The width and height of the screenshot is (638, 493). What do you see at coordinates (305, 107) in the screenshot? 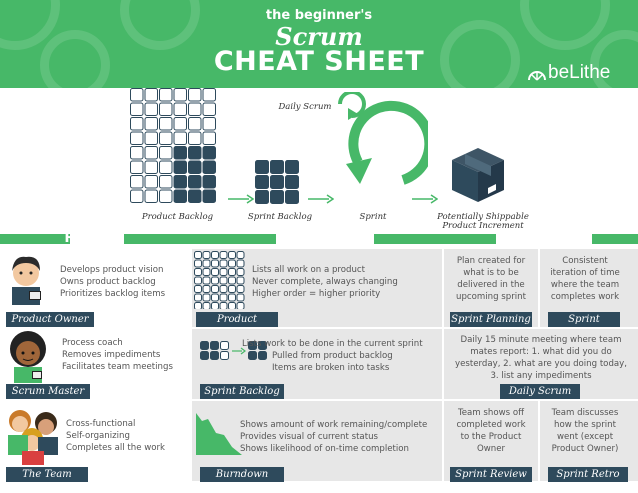
I see `daily-scrum-label: Daily Scrum` at bounding box center [305, 107].